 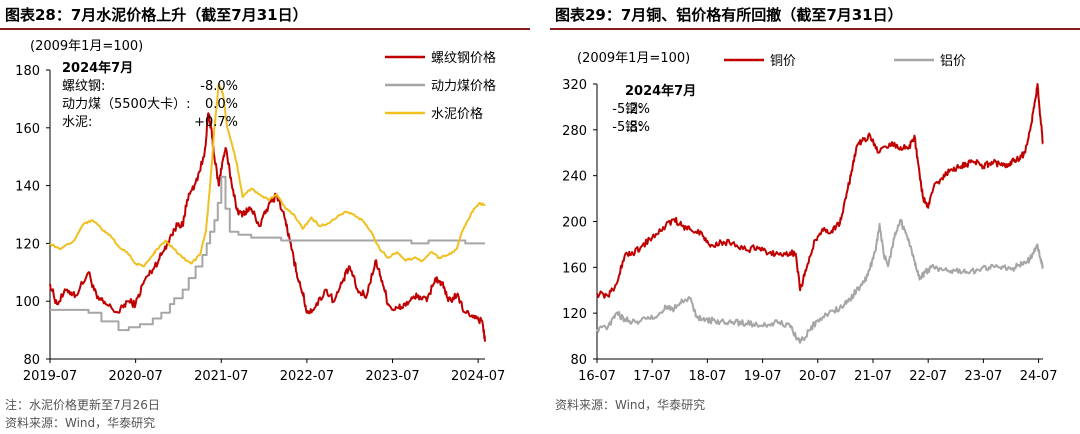 I want to click on x-tick-label: 2022-07, so click(x=307, y=376).